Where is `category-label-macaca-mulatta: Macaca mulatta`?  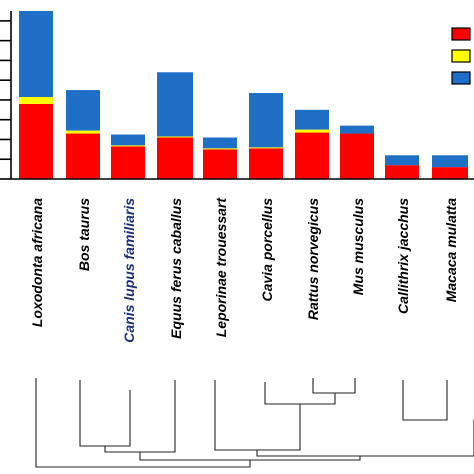
category-label-macaca-mulatta: Macaca mulatta is located at coordinates (451, 250).